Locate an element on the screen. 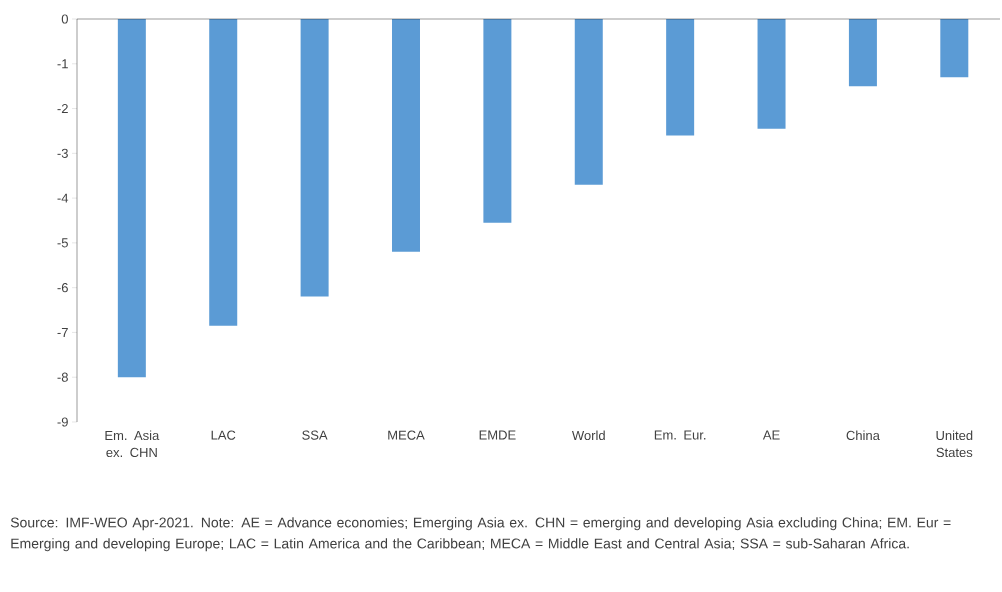 This screenshot has height=592, width=1002. source-note: Source: IMF-WEO Apr-2021. Note: AE = Advance economies; Emerging Asia ex. CHN = emerging and developing Asia excluding China; EM. Eur = Emerging and developing Europe; LAC = Latin America and the Caribbean; MECA = Middle East and Central Asia; SSA = sub-Saharan Africa. is located at coordinates (480, 534).